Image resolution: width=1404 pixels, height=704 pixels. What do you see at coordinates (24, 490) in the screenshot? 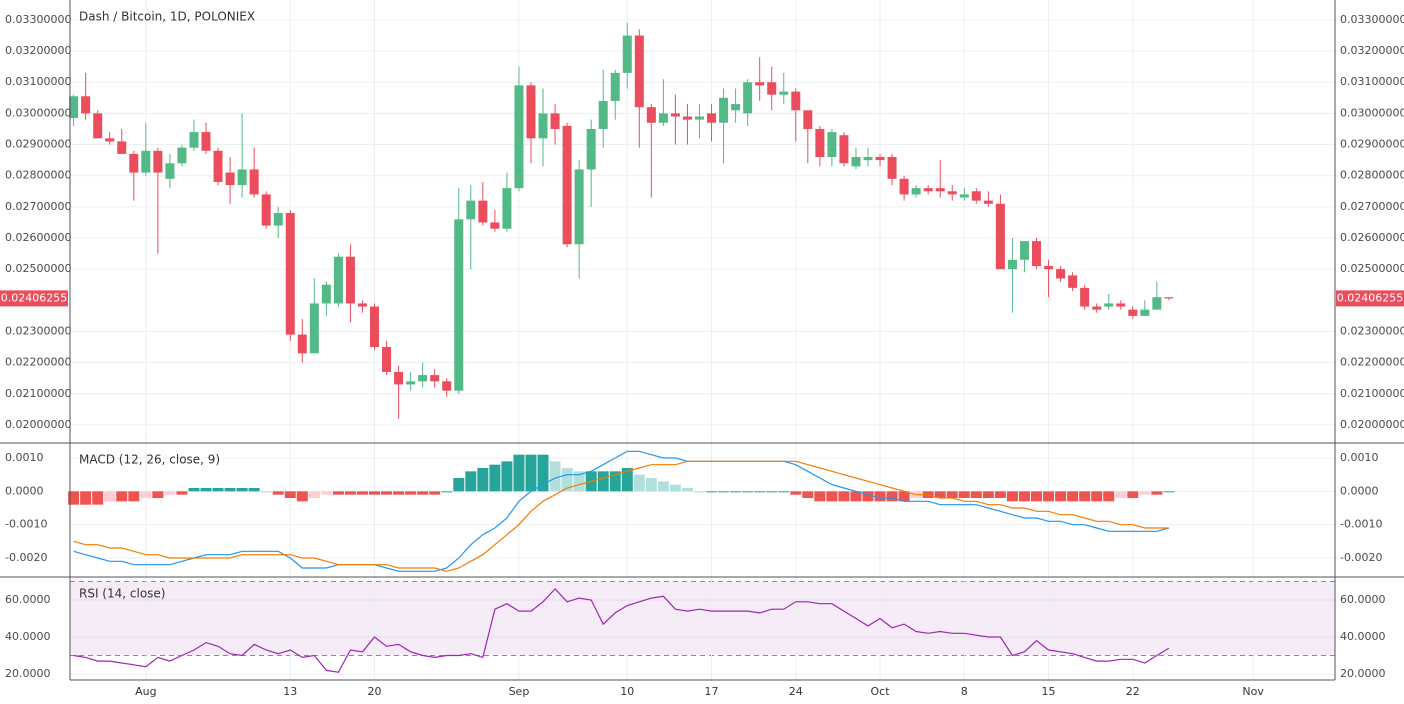
I see `y-tick-label: 0.0000` at bounding box center [24, 490].